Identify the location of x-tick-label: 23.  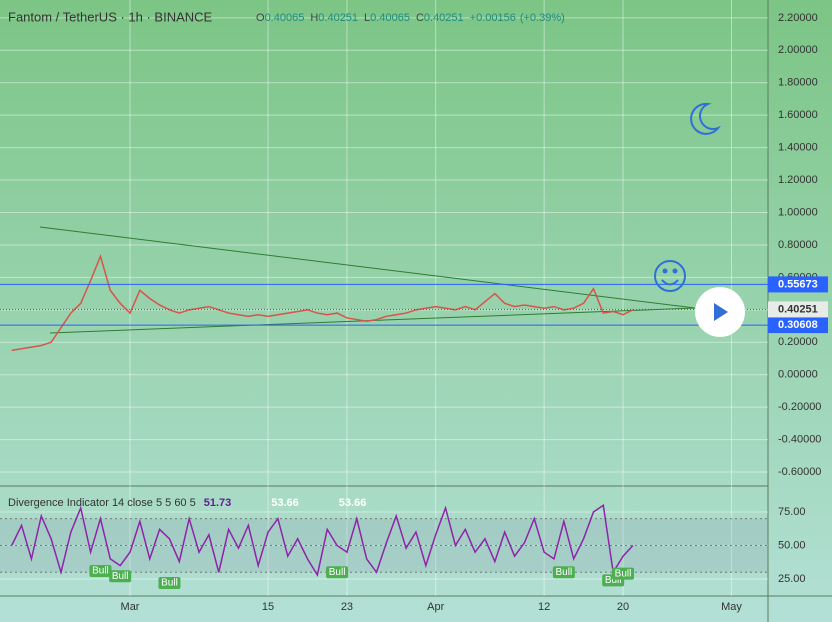
(347, 607).